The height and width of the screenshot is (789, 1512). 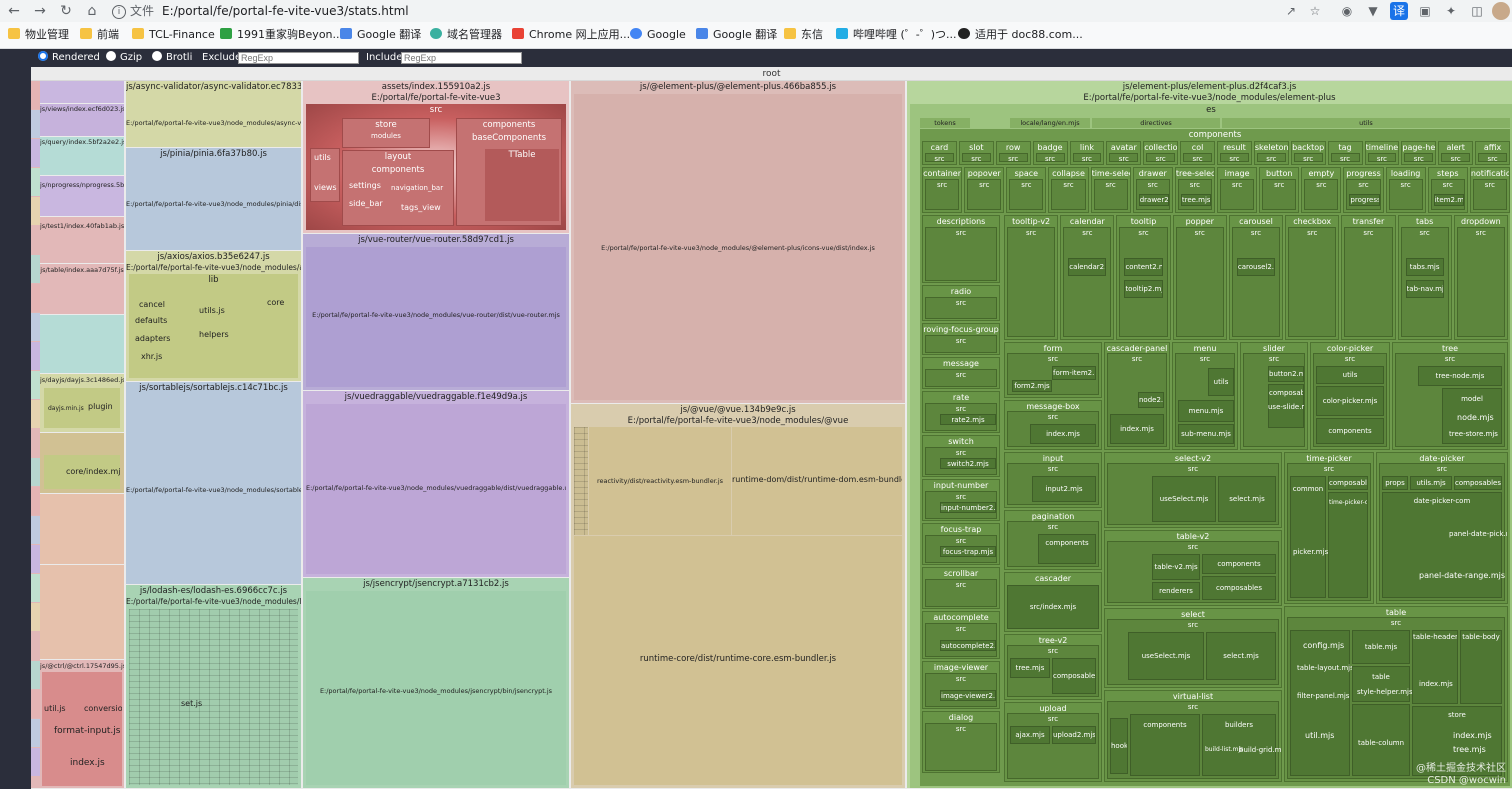 I want to click on ep-comp-container: container src, so click(x=942, y=190).